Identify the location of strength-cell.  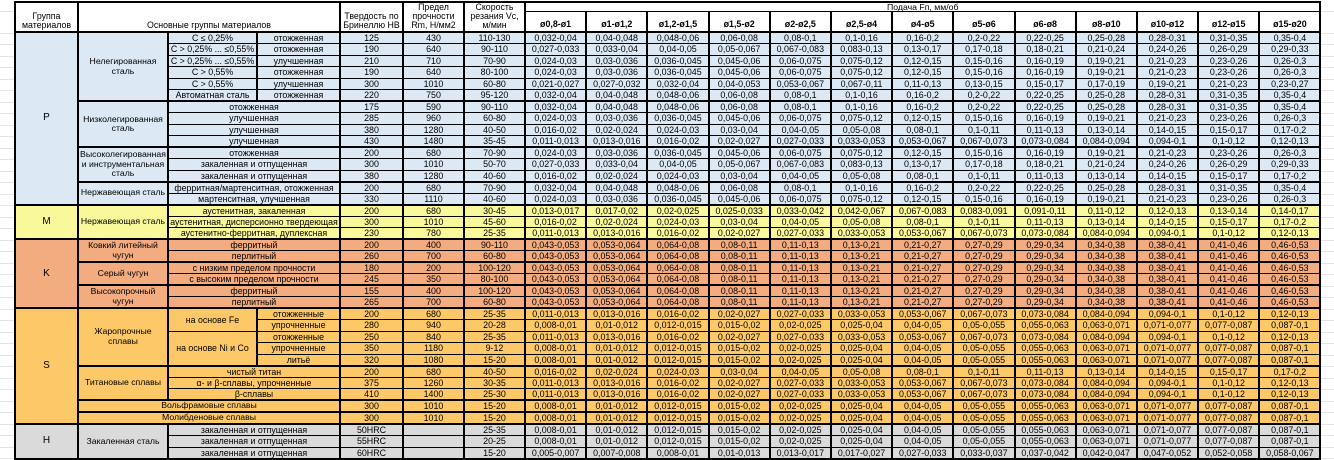
(433, 452).